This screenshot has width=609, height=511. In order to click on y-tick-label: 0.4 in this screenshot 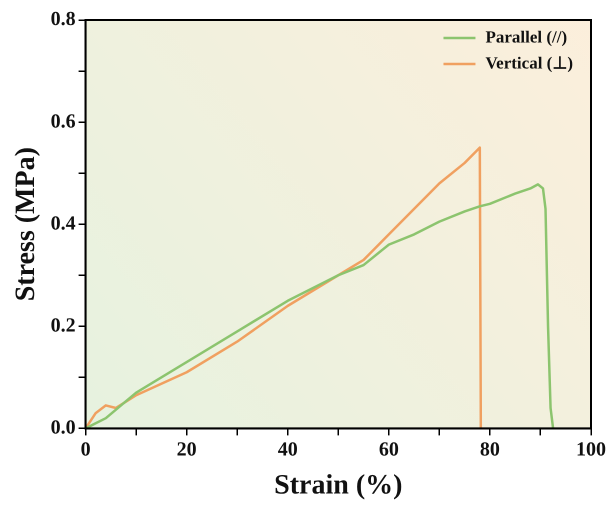, I will do `click(63, 223)`.